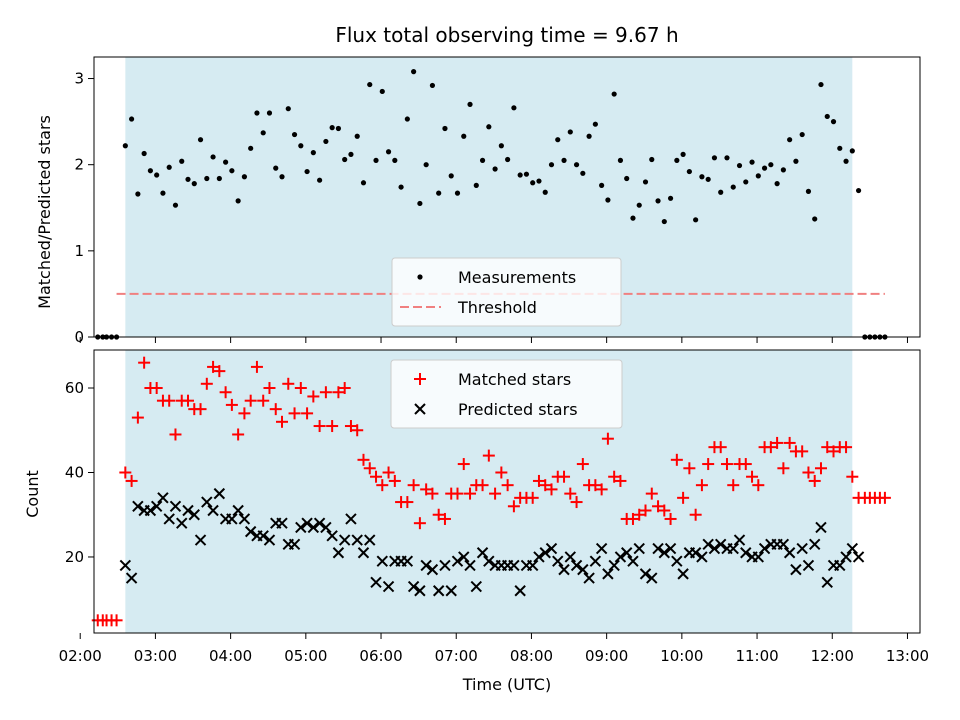  I want to click on x-tick-label: 06:00, so click(380, 656).